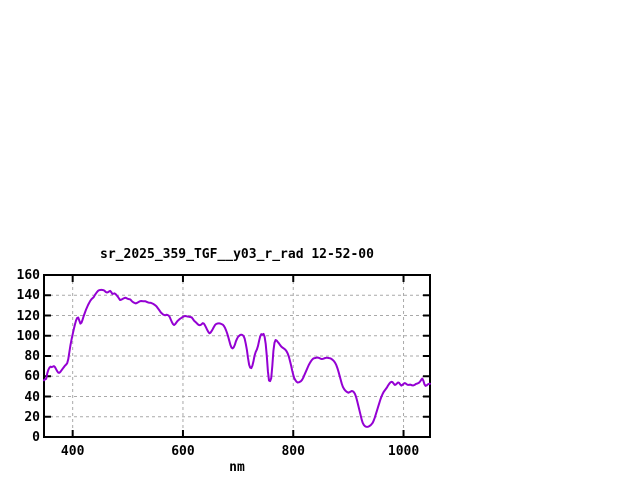 The width and height of the screenshot is (640, 480). Describe the element at coordinates (32, 417) in the screenshot. I see `y-tick-label: 20` at that location.